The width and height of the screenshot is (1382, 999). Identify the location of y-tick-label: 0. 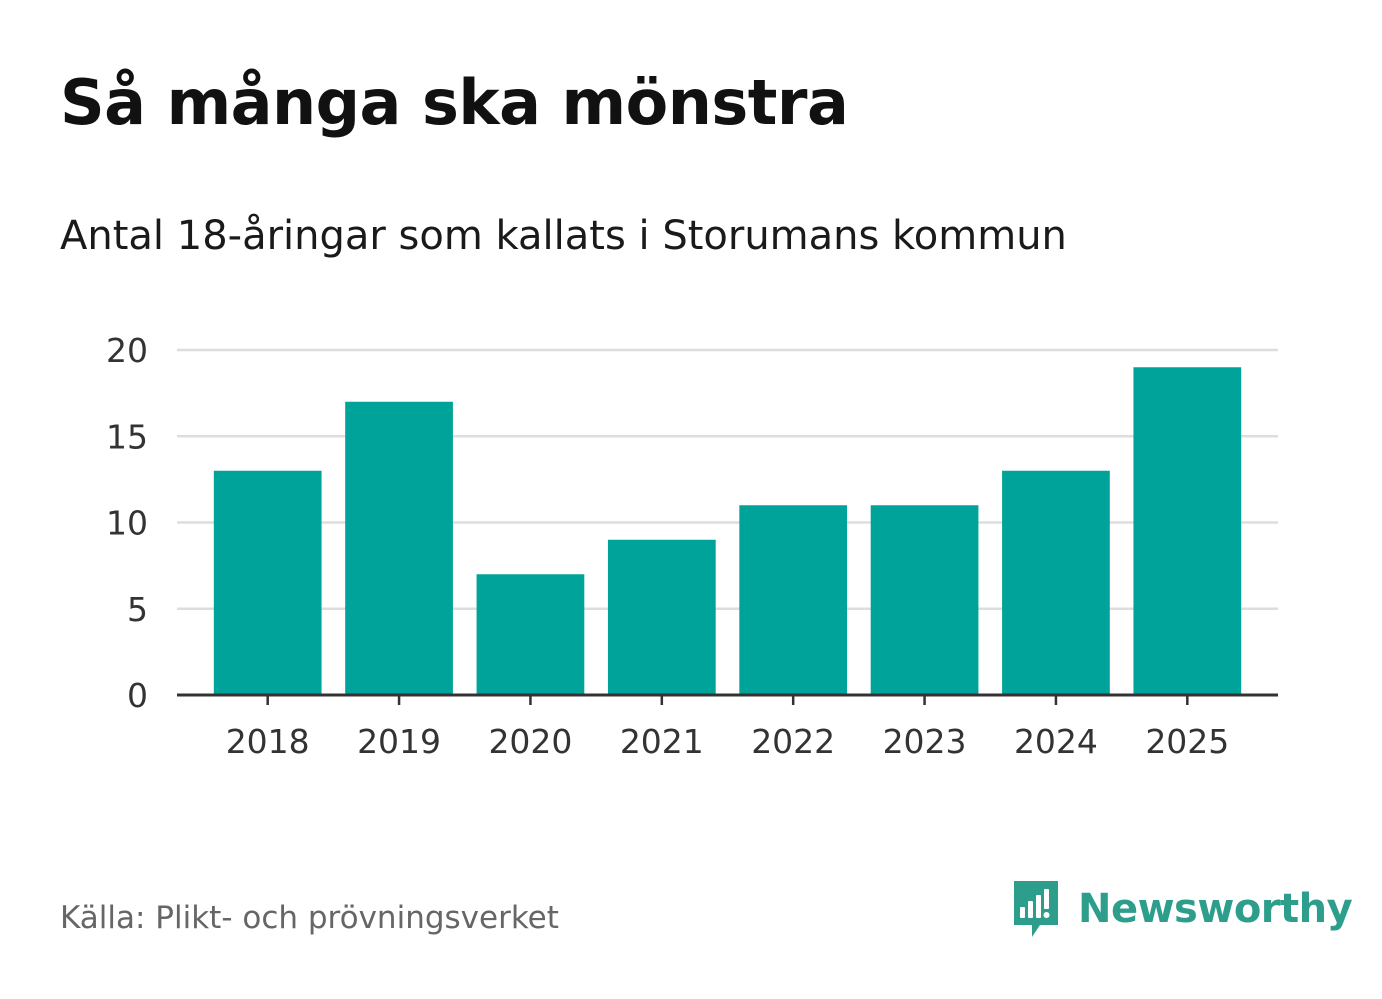
(137, 695).